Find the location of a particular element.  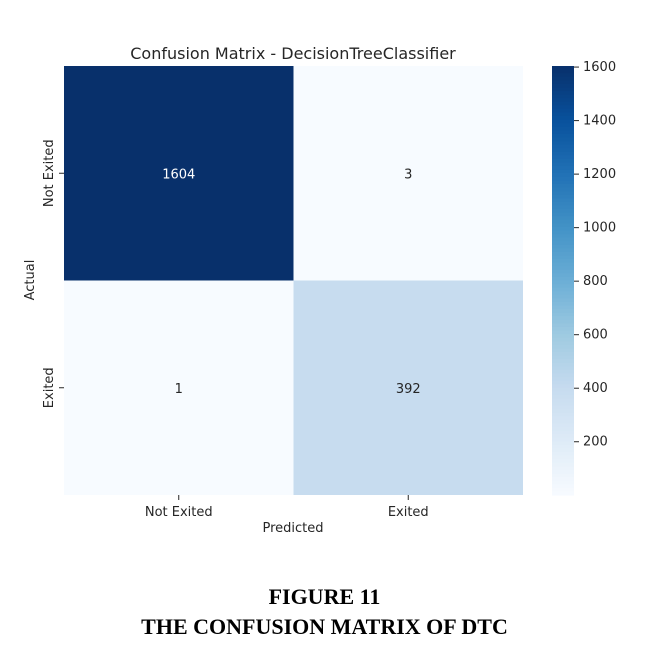

colorbar-tick-label: 1000 is located at coordinates (599, 228).